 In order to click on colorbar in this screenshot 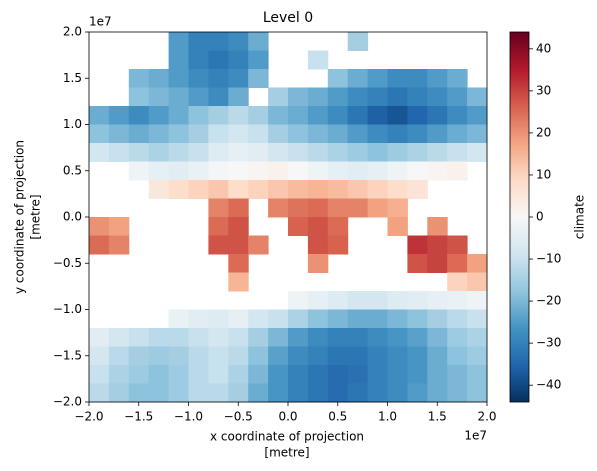, I will do `click(519, 217)`.